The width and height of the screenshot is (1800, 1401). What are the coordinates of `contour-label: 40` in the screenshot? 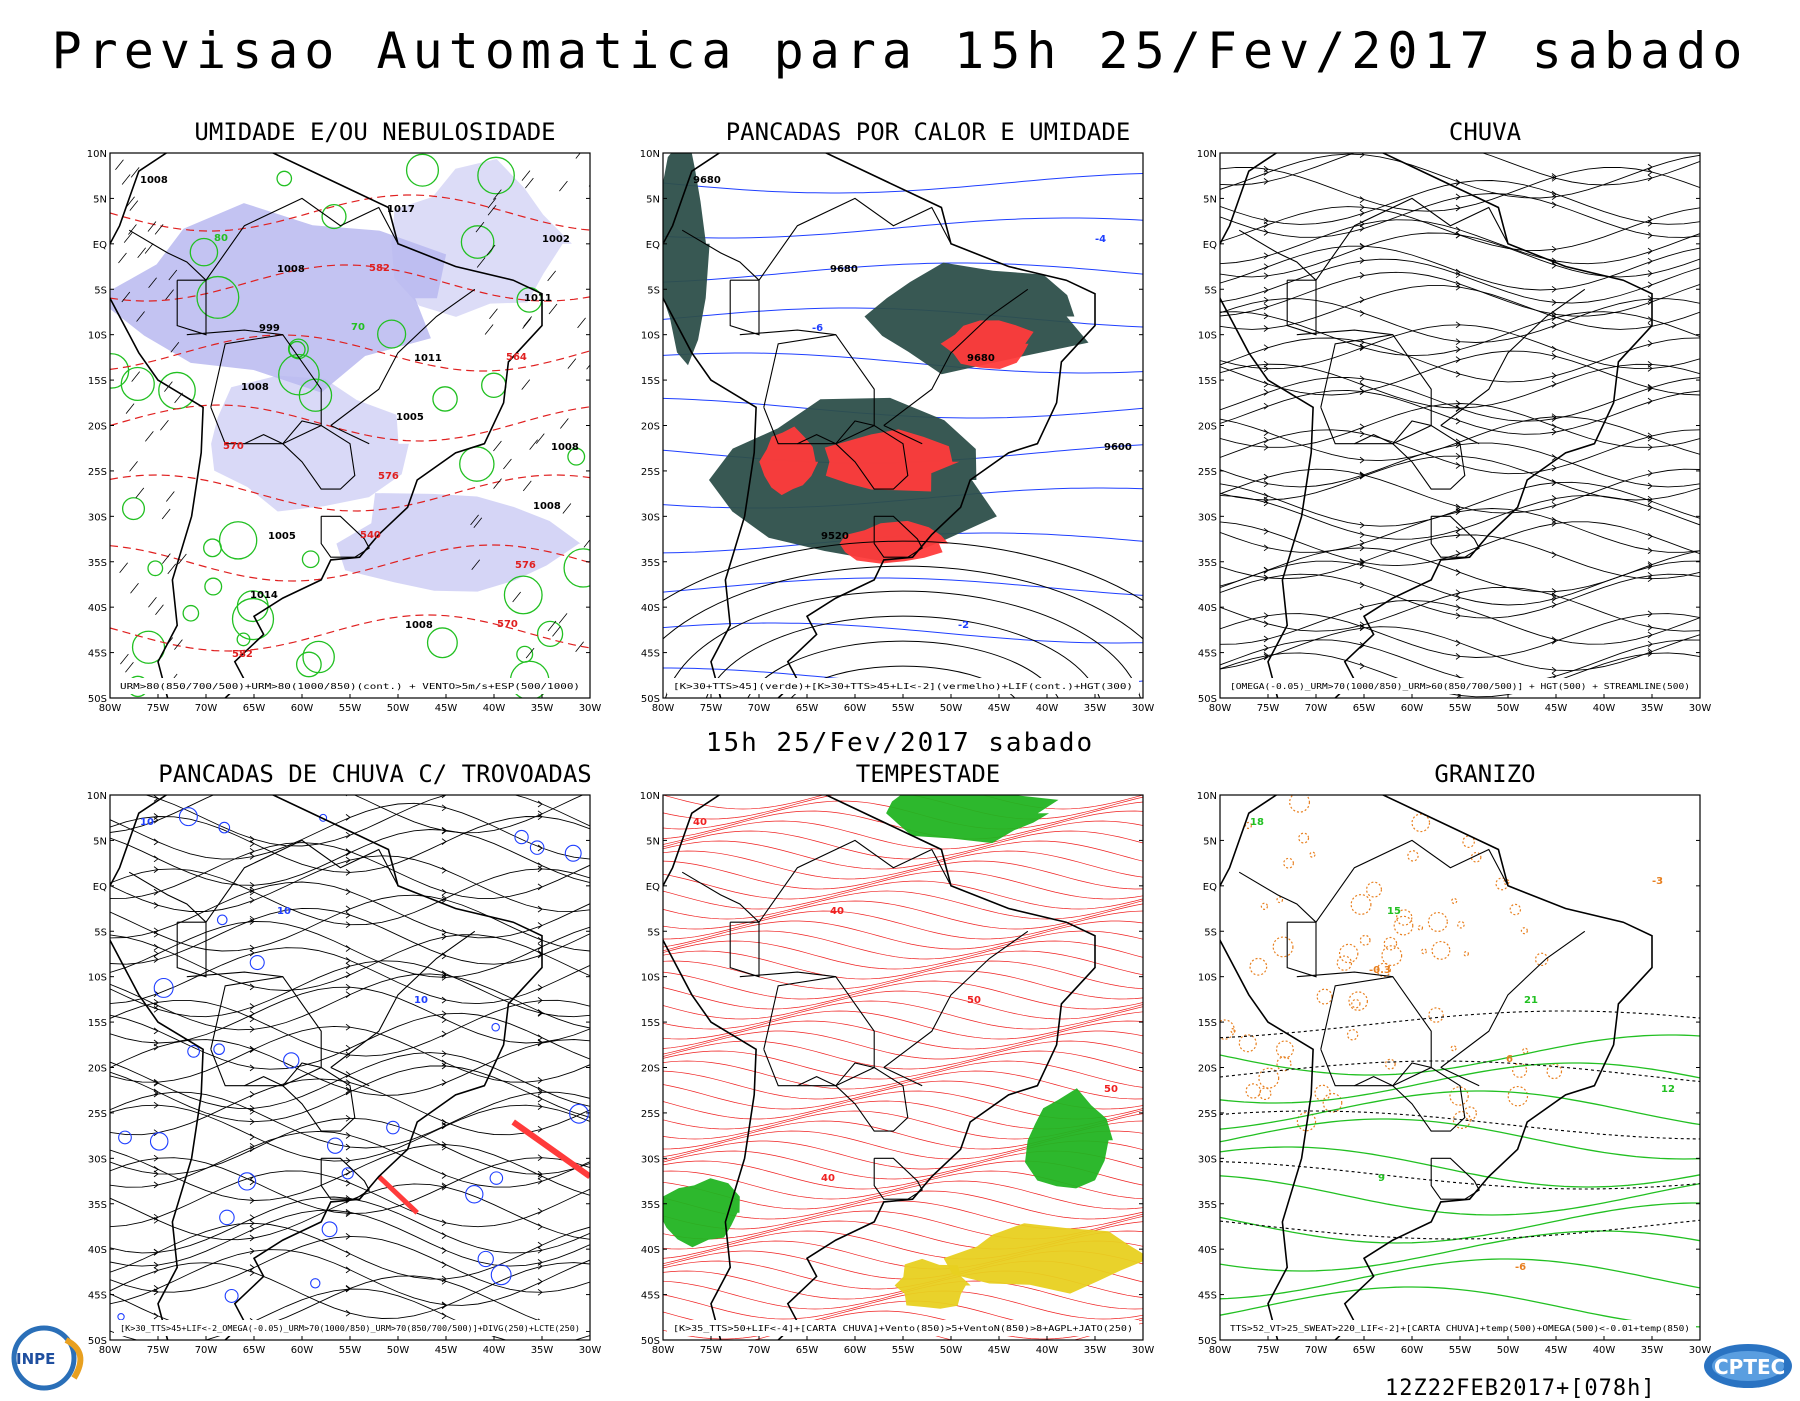 It's located at (828, 1178).